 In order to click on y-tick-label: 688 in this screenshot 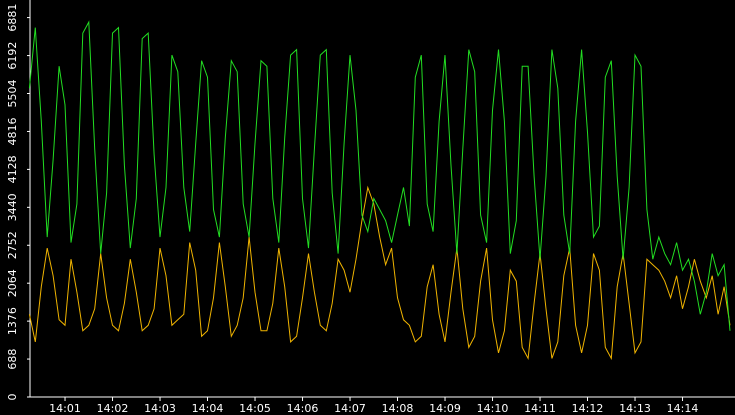, I will do `click(12, 359)`.